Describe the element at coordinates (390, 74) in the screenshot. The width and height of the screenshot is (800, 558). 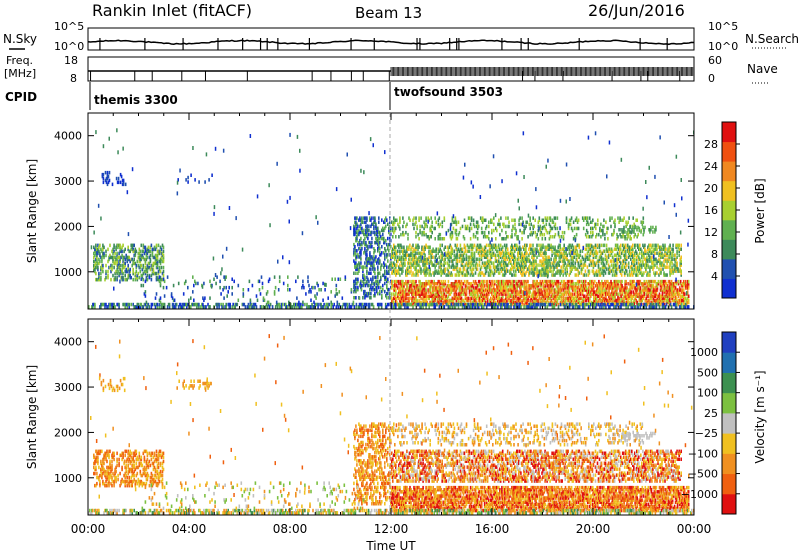
I see `freq-trace` at that location.